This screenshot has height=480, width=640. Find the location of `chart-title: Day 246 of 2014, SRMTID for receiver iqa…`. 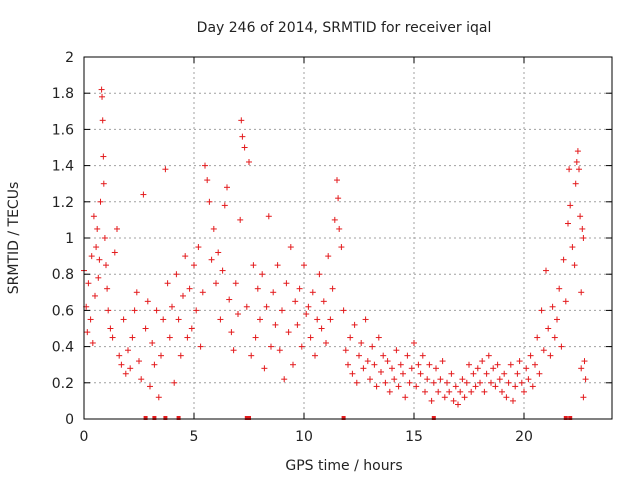

chart-title: Day 246 of 2014, SRMTID for receiver iqa… is located at coordinates (344, 28).